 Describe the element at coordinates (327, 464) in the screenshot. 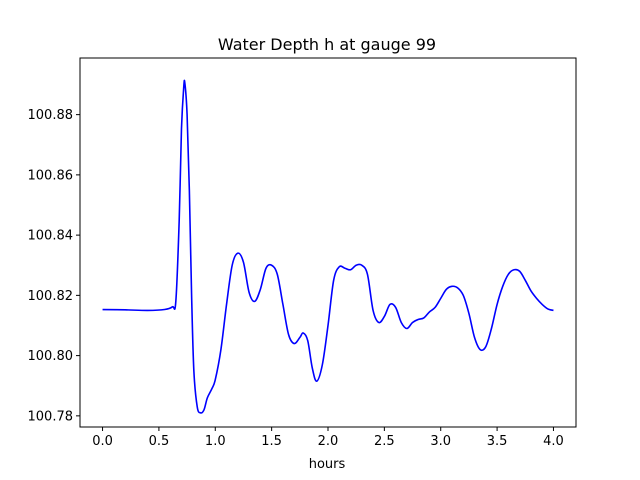

I see `x-axis-label: hours` at that location.